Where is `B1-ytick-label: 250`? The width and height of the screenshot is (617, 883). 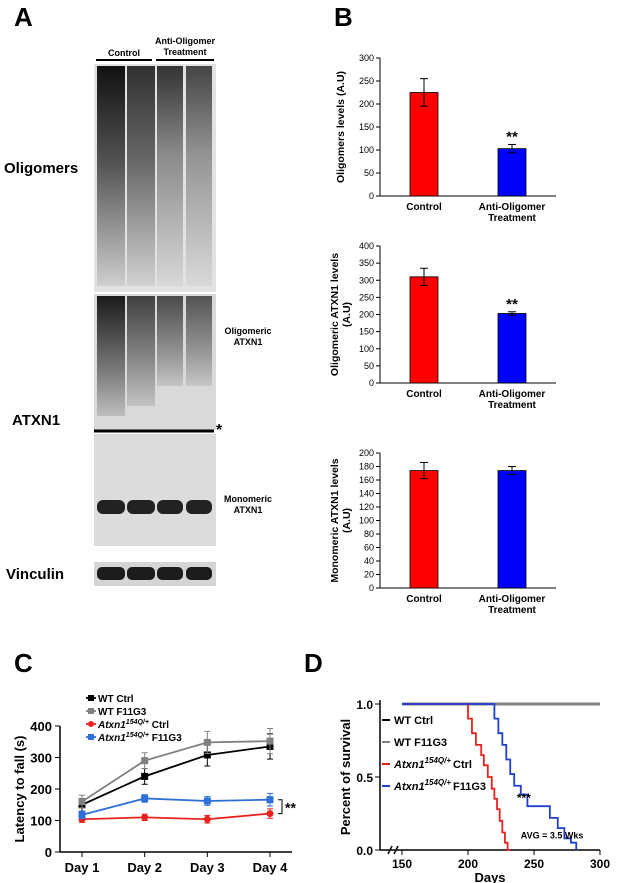
B1-ytick-label: 250 is located at coordinates (366, 81).